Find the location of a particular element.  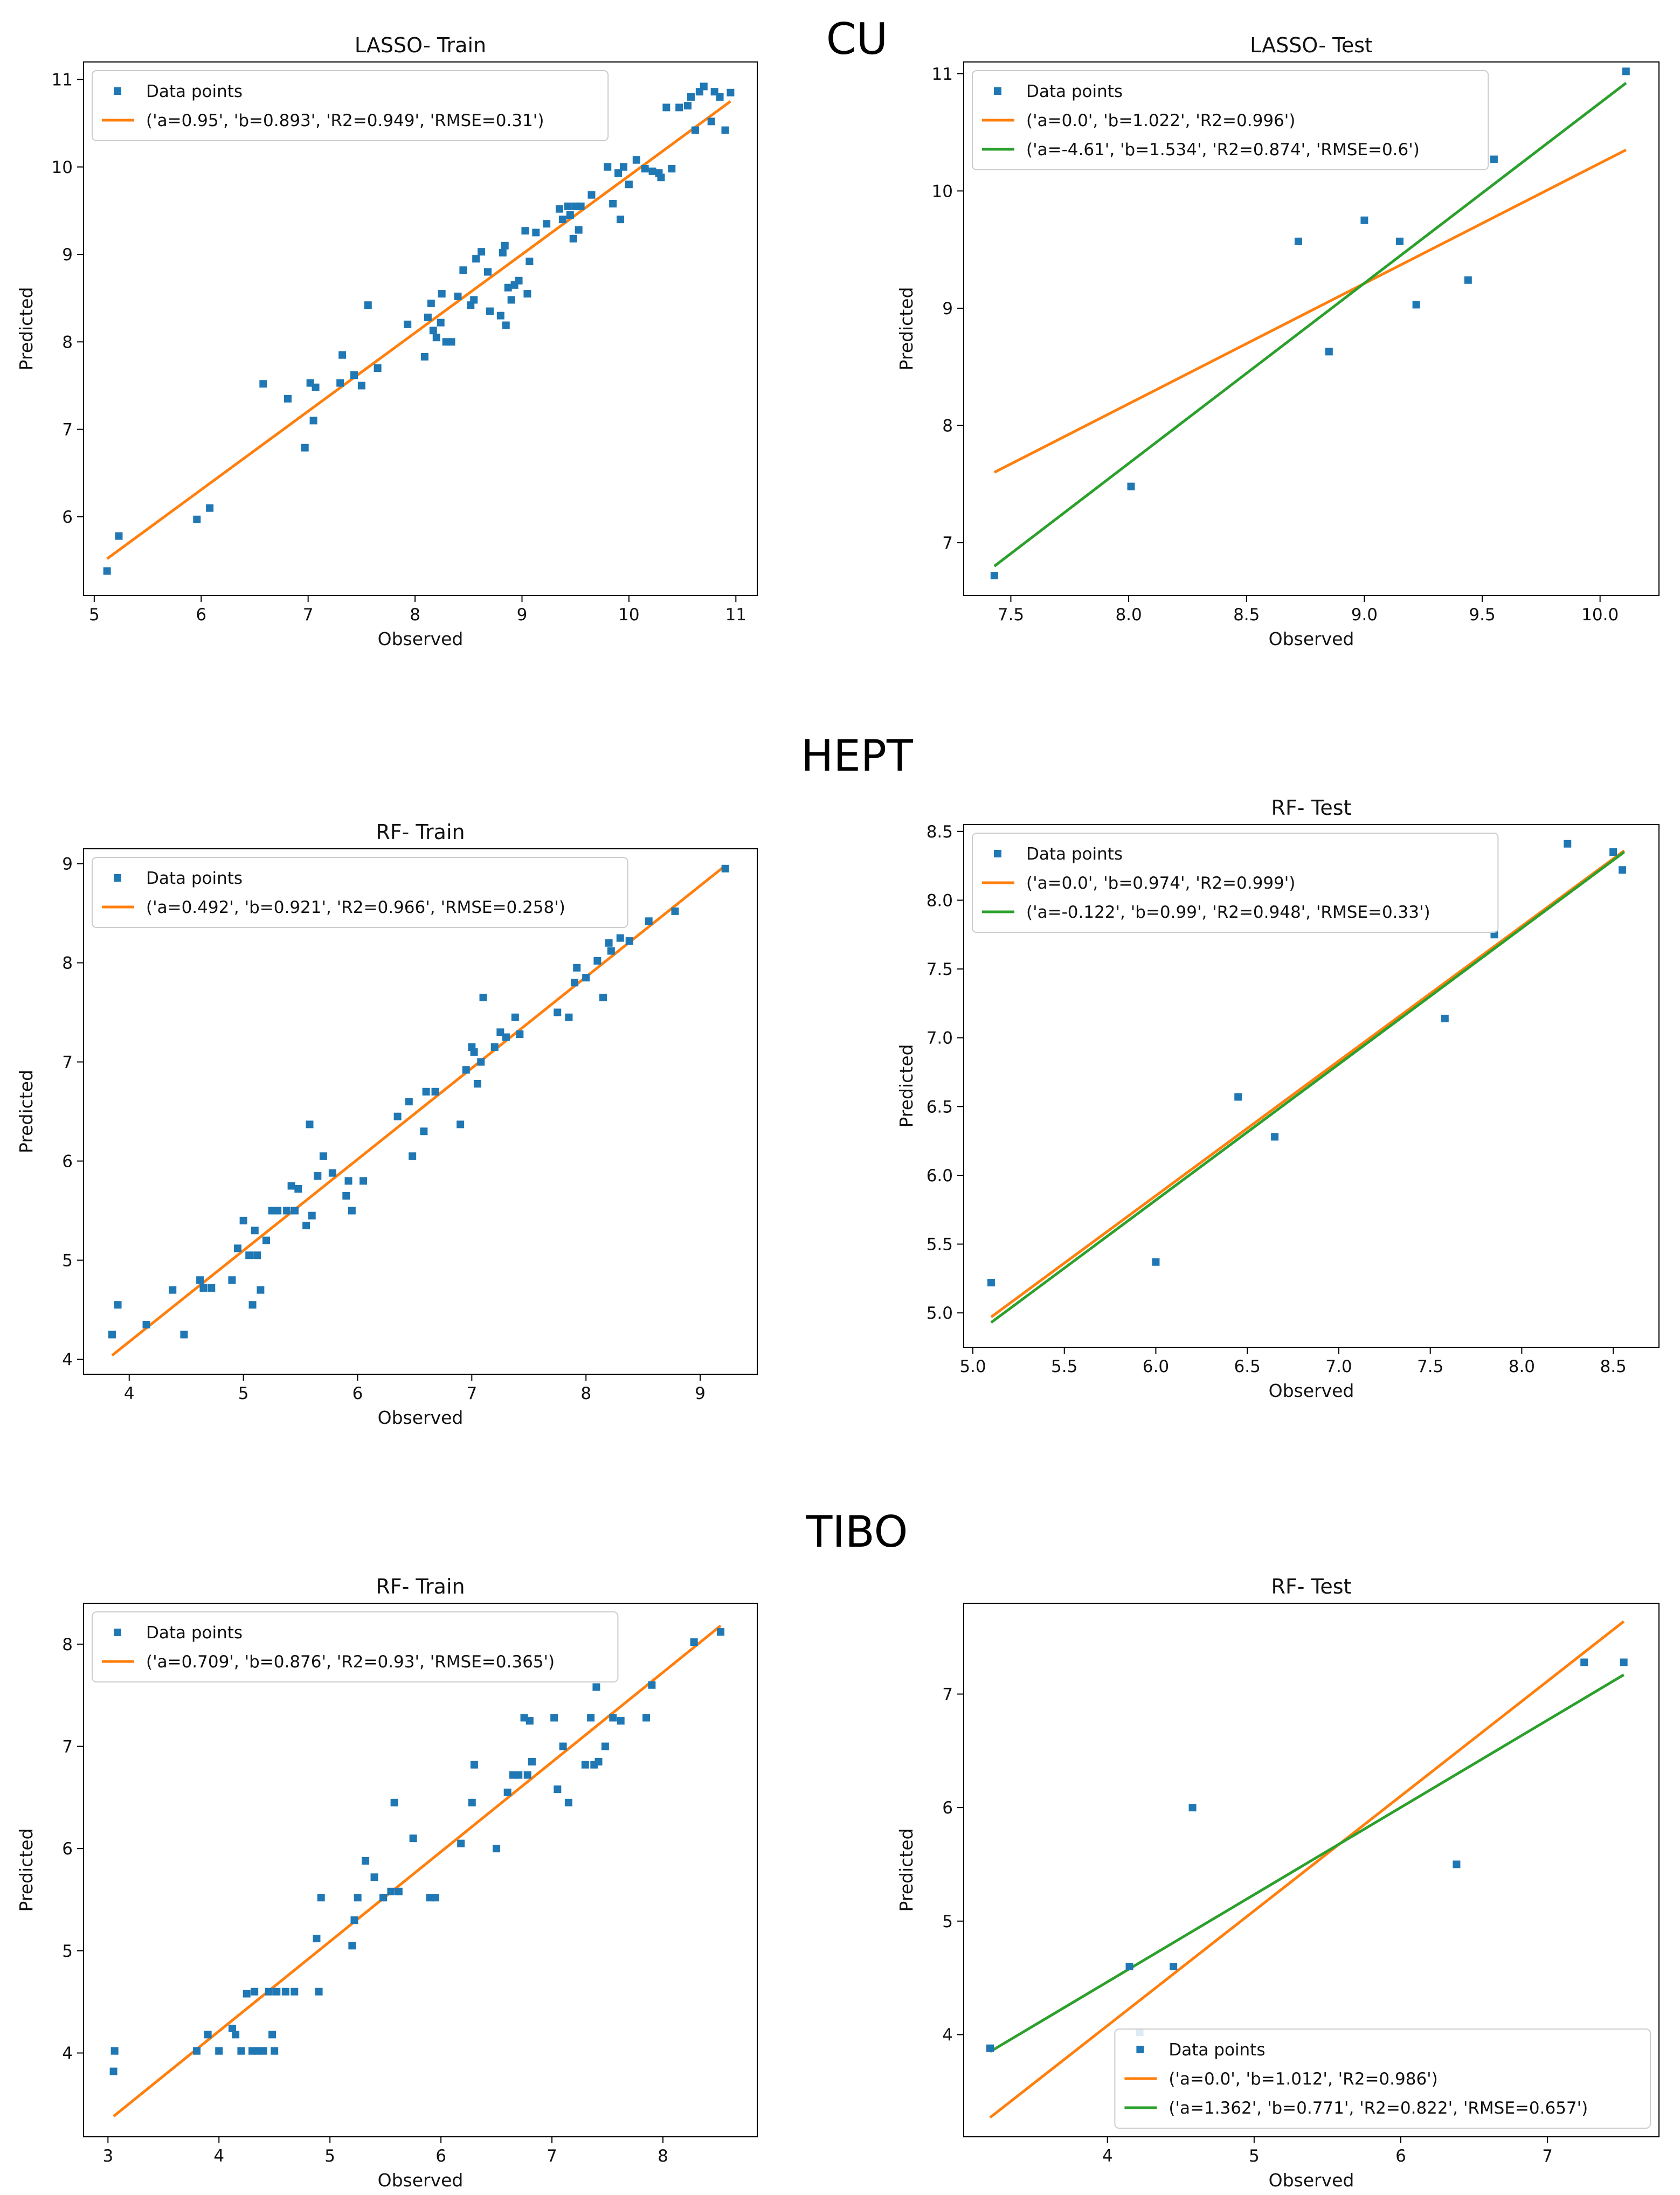

x-tick-label: 5 is located at coordinates (244, 1393).